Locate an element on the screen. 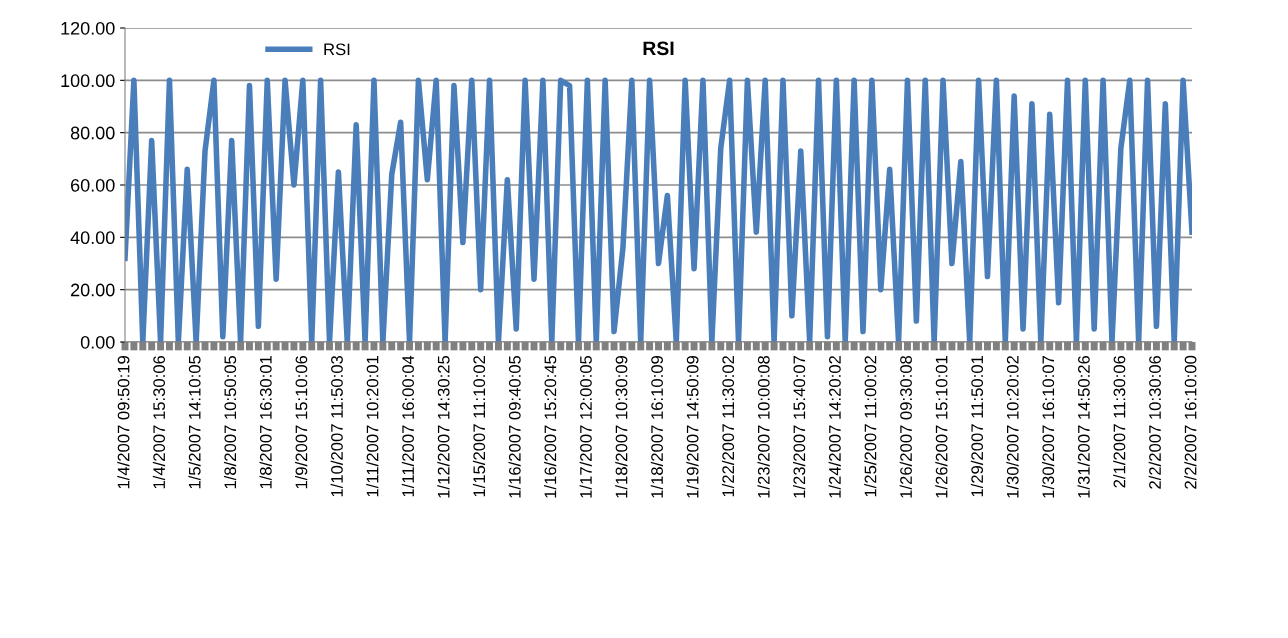  x-tick-label: 2/2/2007 16:10:00 is located at coordinates (1190, 422).